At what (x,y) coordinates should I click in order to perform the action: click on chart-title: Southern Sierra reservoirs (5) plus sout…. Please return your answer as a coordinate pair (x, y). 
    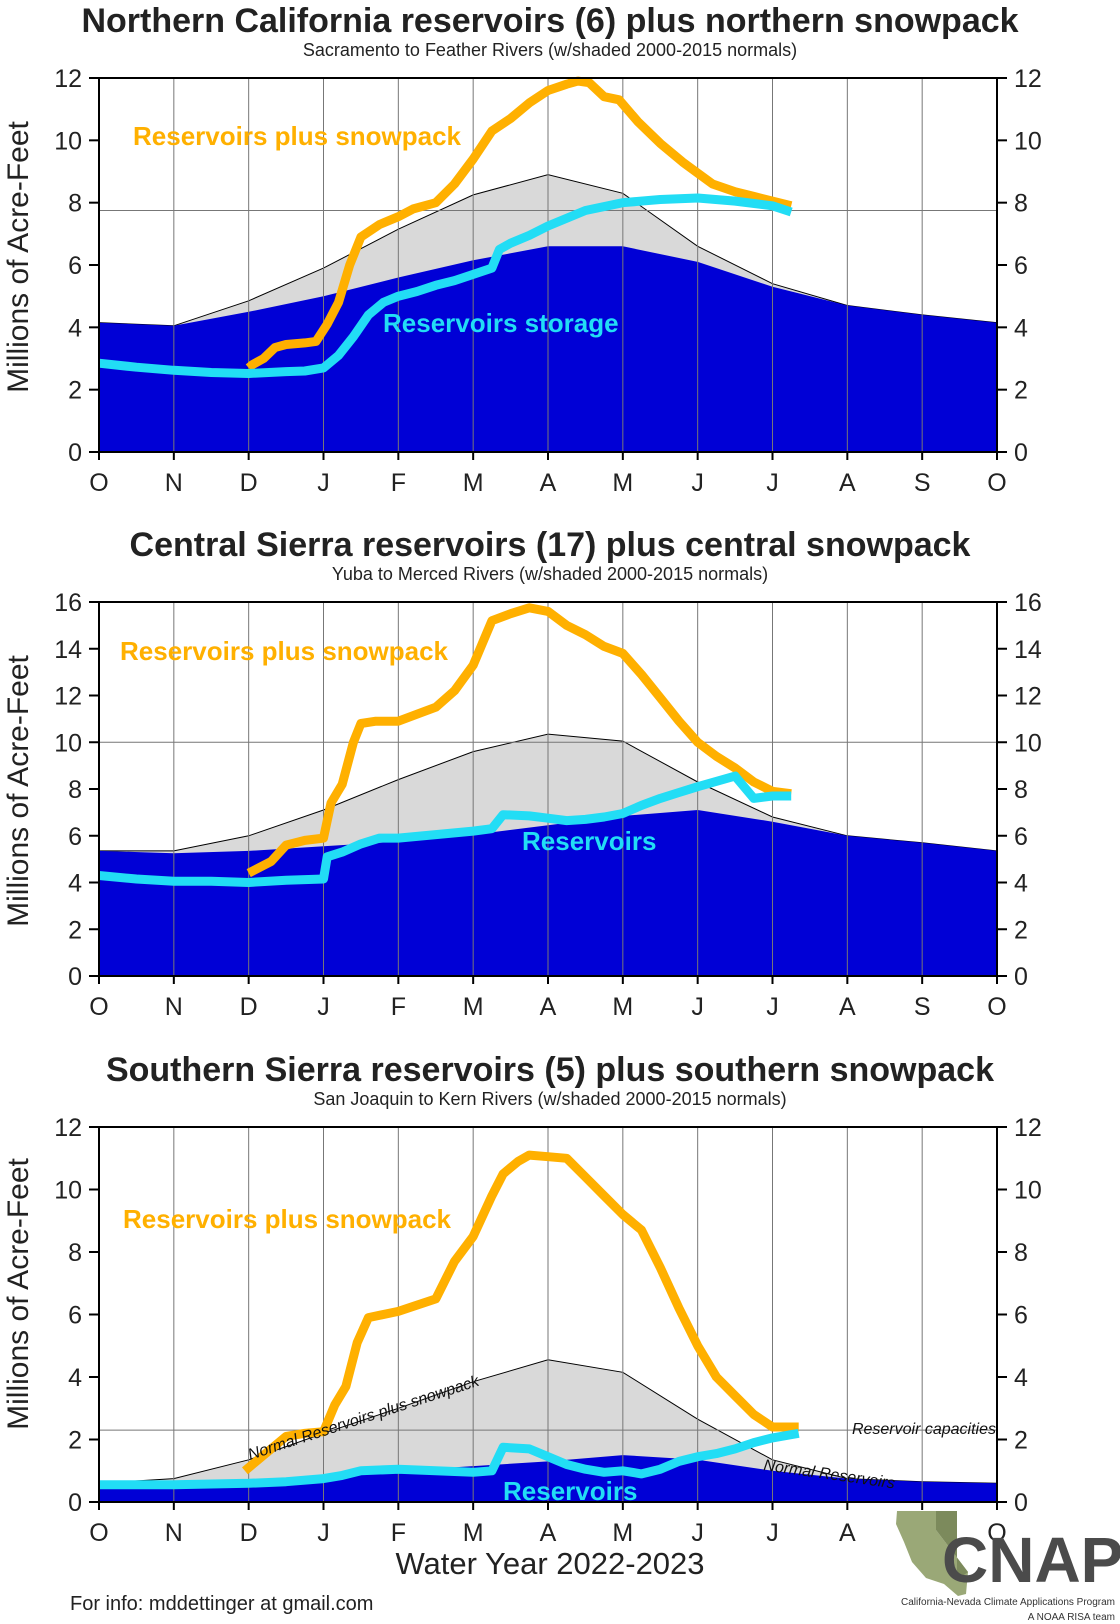
    Looking at the image, I should click on (550, 1070).